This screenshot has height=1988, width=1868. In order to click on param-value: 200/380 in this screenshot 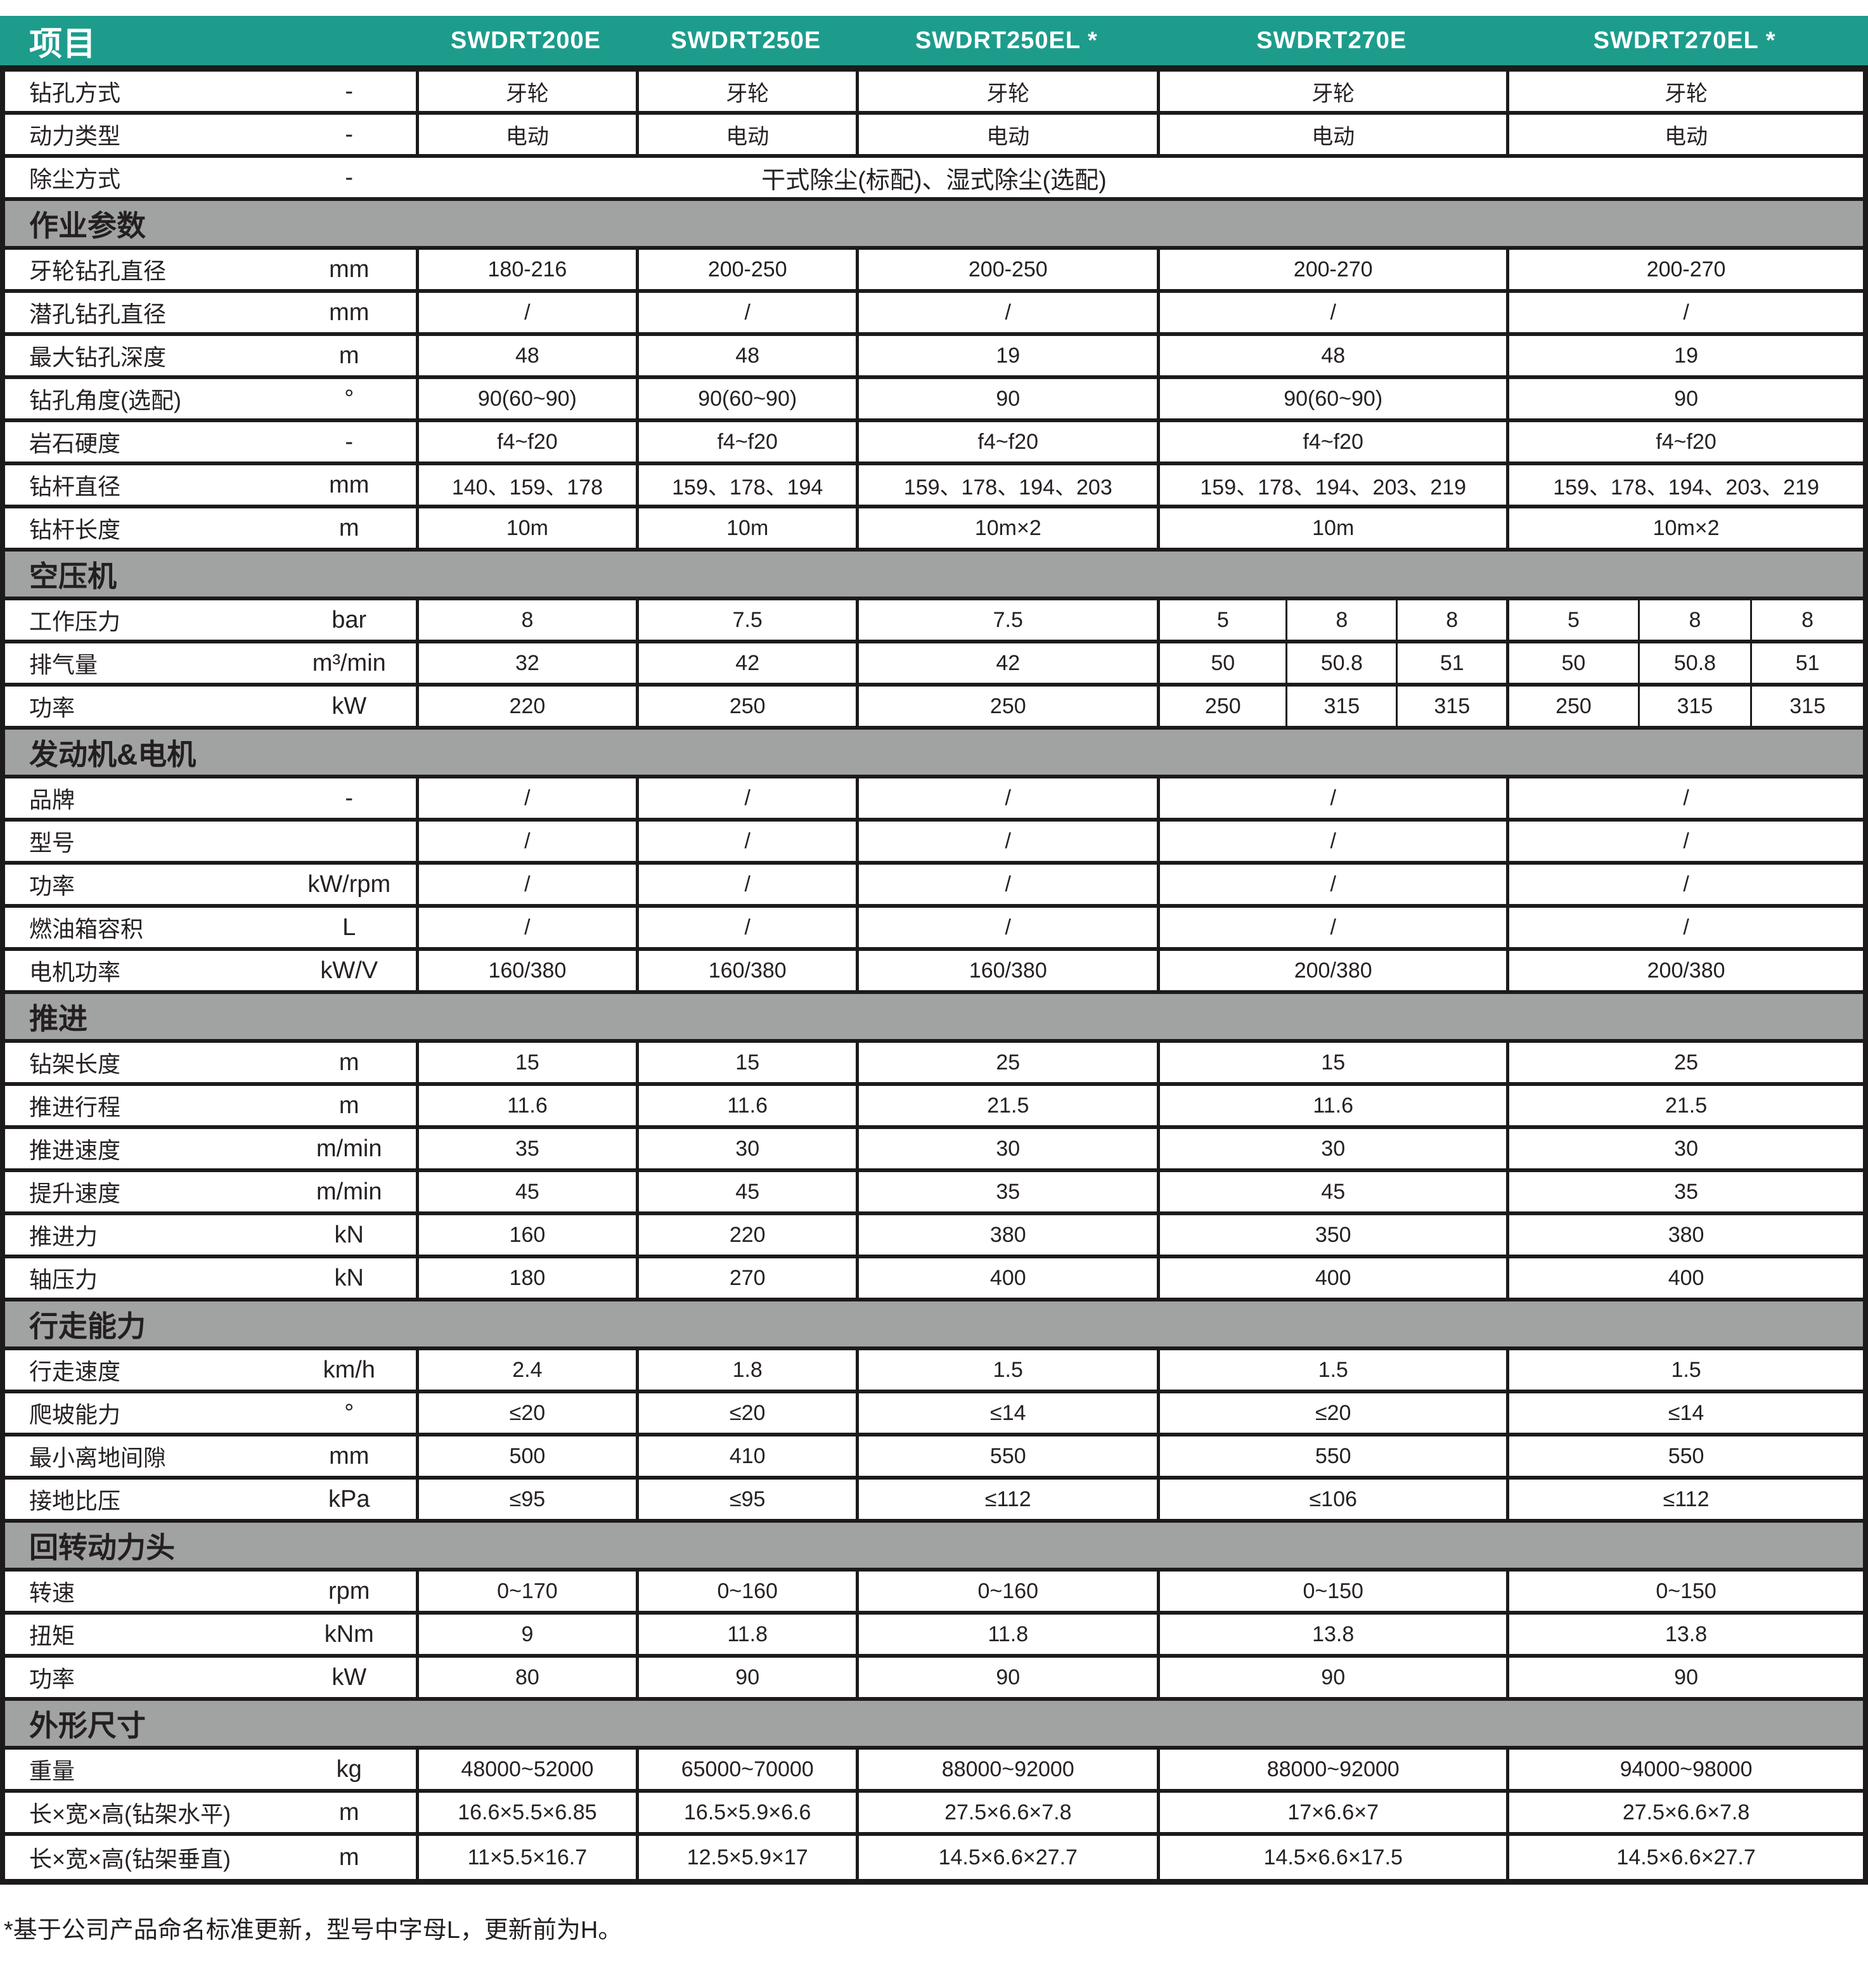, I will do `click(1331, 970)`.